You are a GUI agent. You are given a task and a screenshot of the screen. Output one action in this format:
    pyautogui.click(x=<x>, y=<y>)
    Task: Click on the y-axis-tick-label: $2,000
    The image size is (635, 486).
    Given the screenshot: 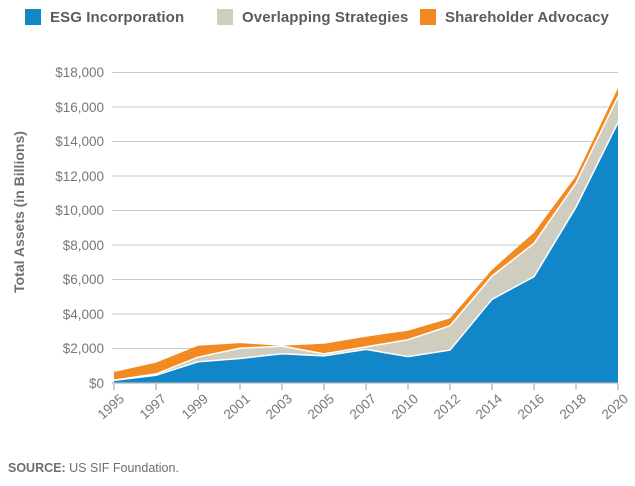 What is the action you would take?
    pyautogui.click(x=83, y=348)
    